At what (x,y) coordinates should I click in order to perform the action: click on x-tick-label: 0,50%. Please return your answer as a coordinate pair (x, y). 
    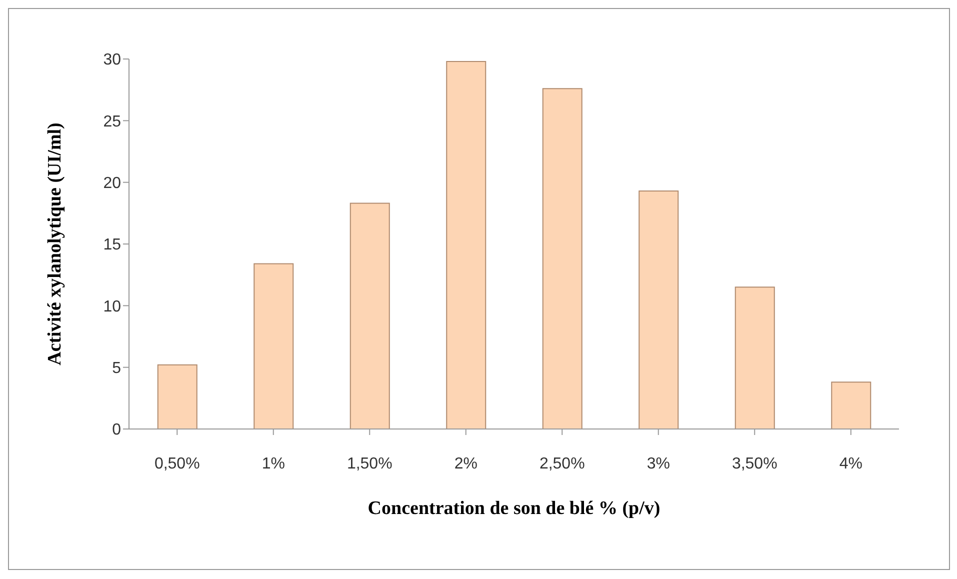
    Looking at the image, I should click on (177, 463).